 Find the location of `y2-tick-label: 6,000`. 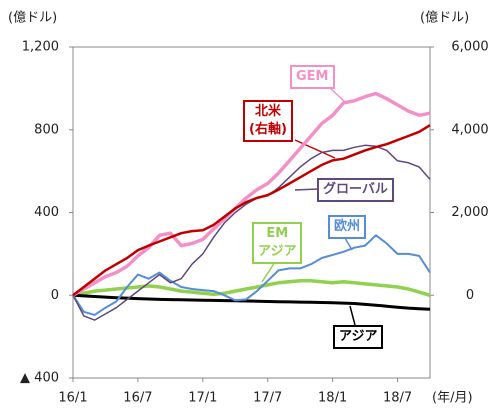

y2-tick-label: 6,000 is located at coordinates (469, 47).